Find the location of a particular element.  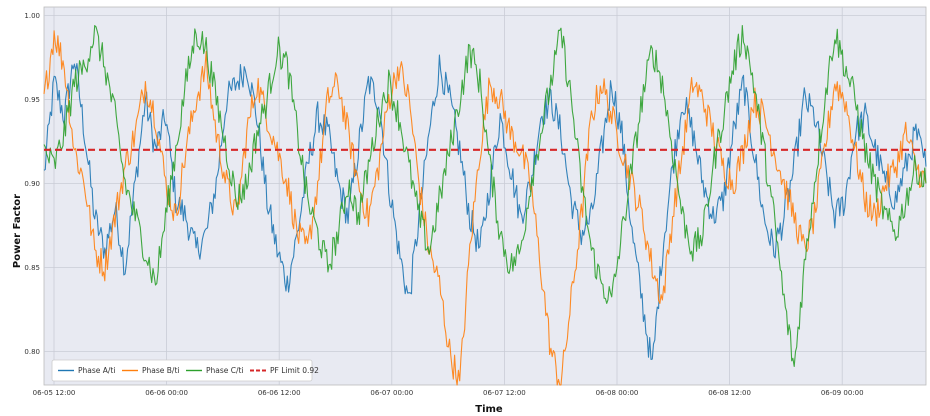

y-tick-label: 0.95 is located at coordinates (32, 100).